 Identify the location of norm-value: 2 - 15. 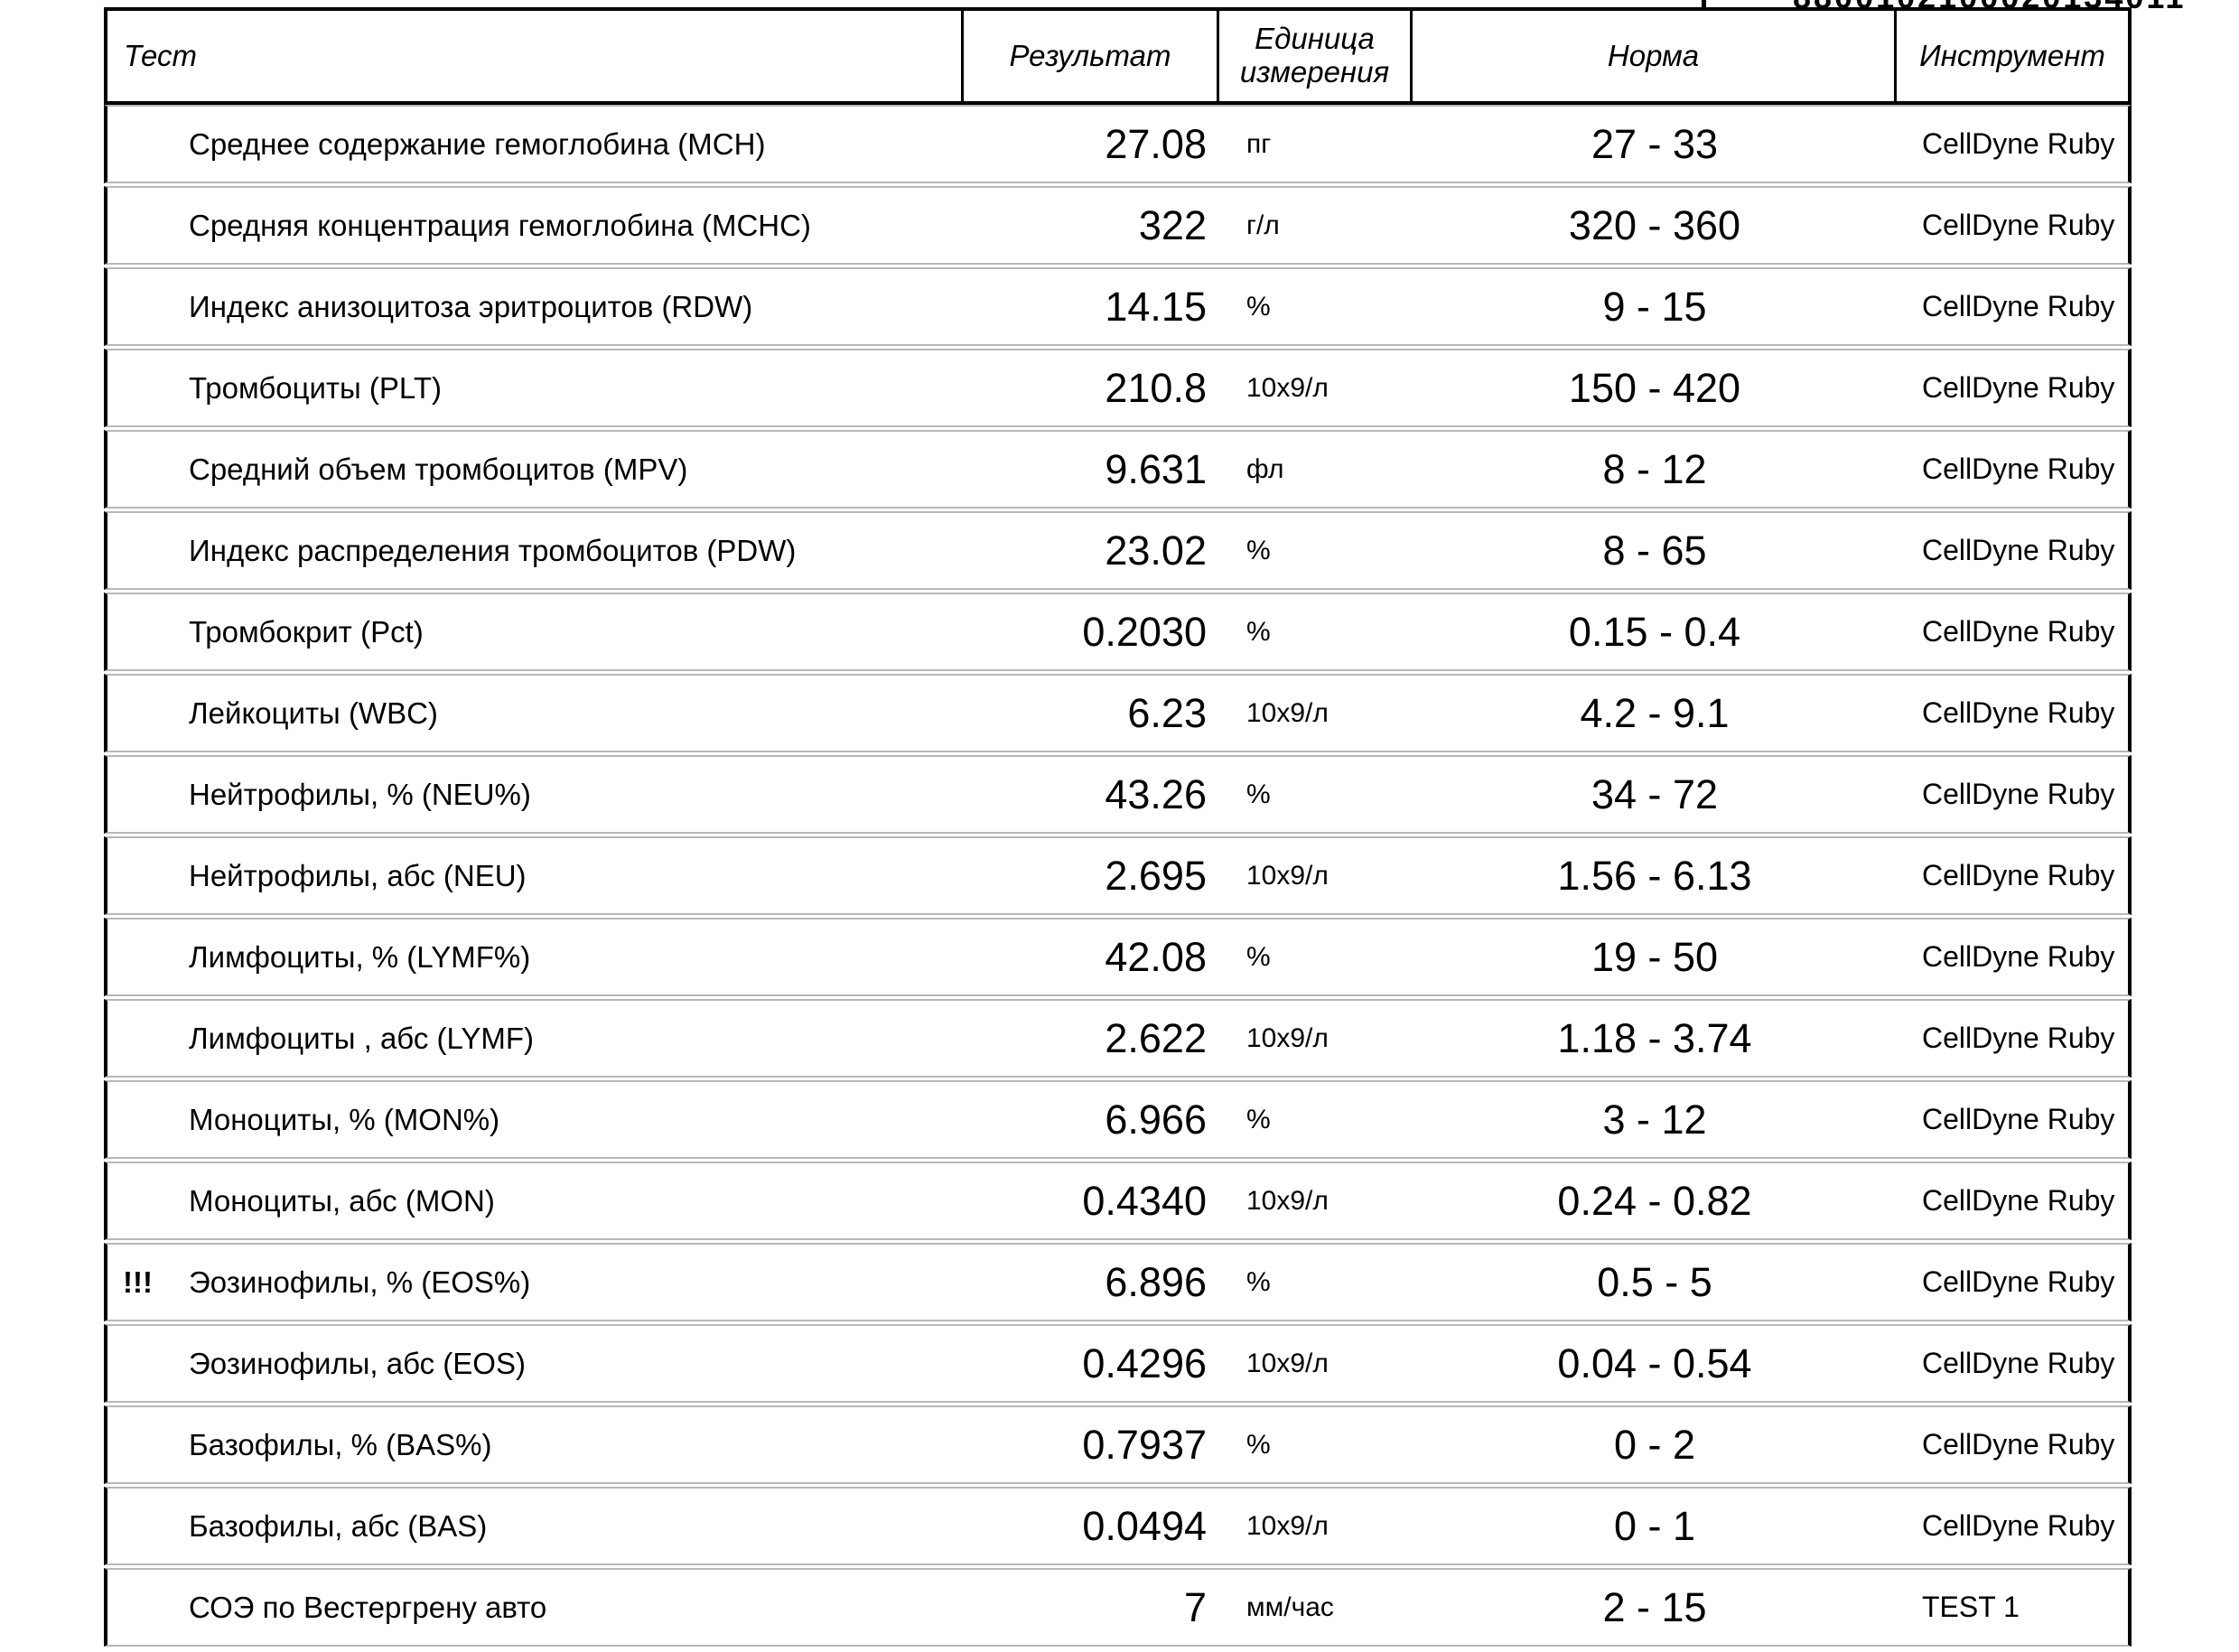
(1654, 1606).